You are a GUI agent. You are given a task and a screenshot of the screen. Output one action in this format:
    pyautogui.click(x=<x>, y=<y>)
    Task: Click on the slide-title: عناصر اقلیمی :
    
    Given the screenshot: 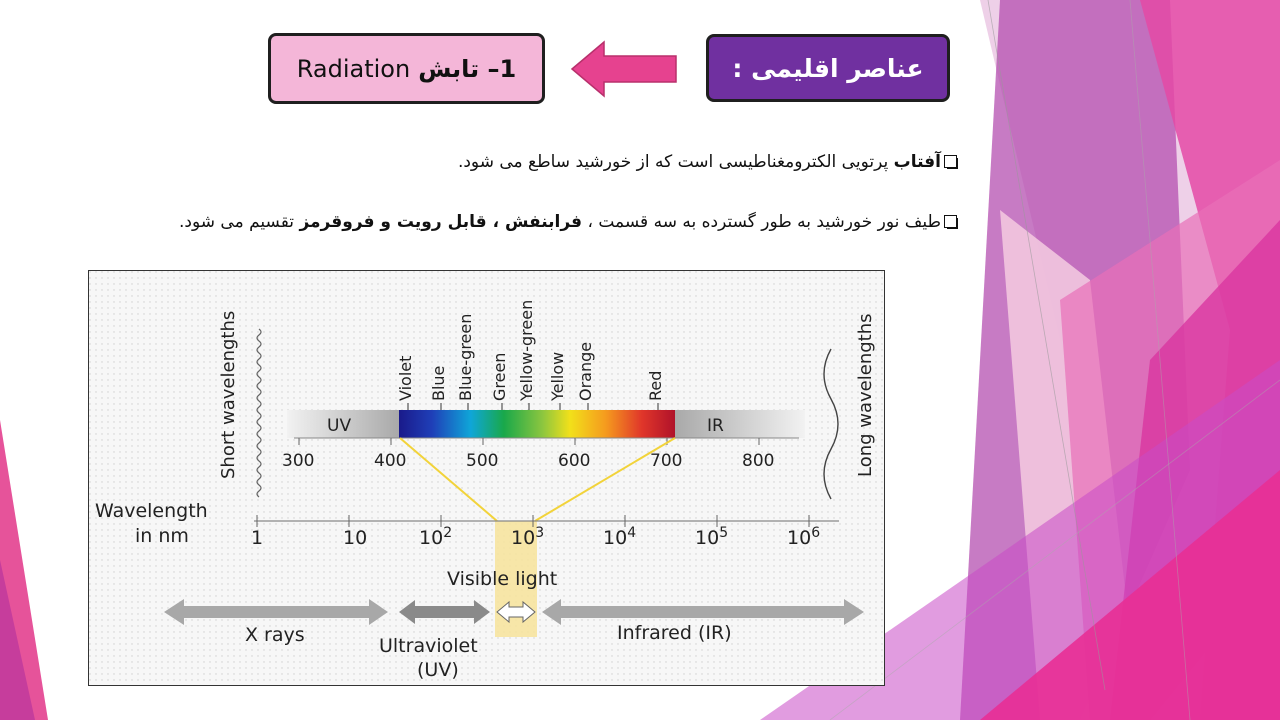 What is the action you would take?
    pyautogui.click(x=828, y=68)
    